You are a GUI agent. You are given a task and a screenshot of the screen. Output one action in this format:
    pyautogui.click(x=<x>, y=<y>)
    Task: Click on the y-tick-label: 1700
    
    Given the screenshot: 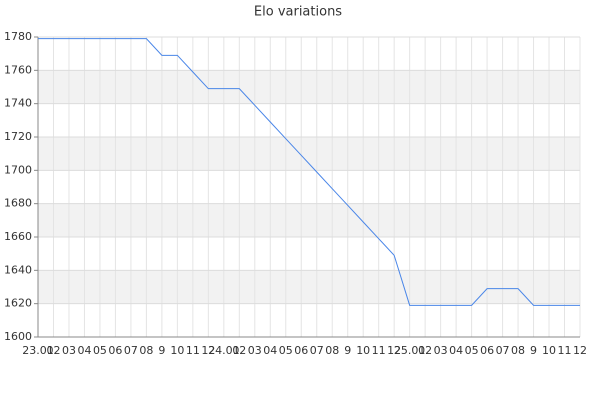 What is the action you would take?
    pyautogui.click(x=18, y=169)
    